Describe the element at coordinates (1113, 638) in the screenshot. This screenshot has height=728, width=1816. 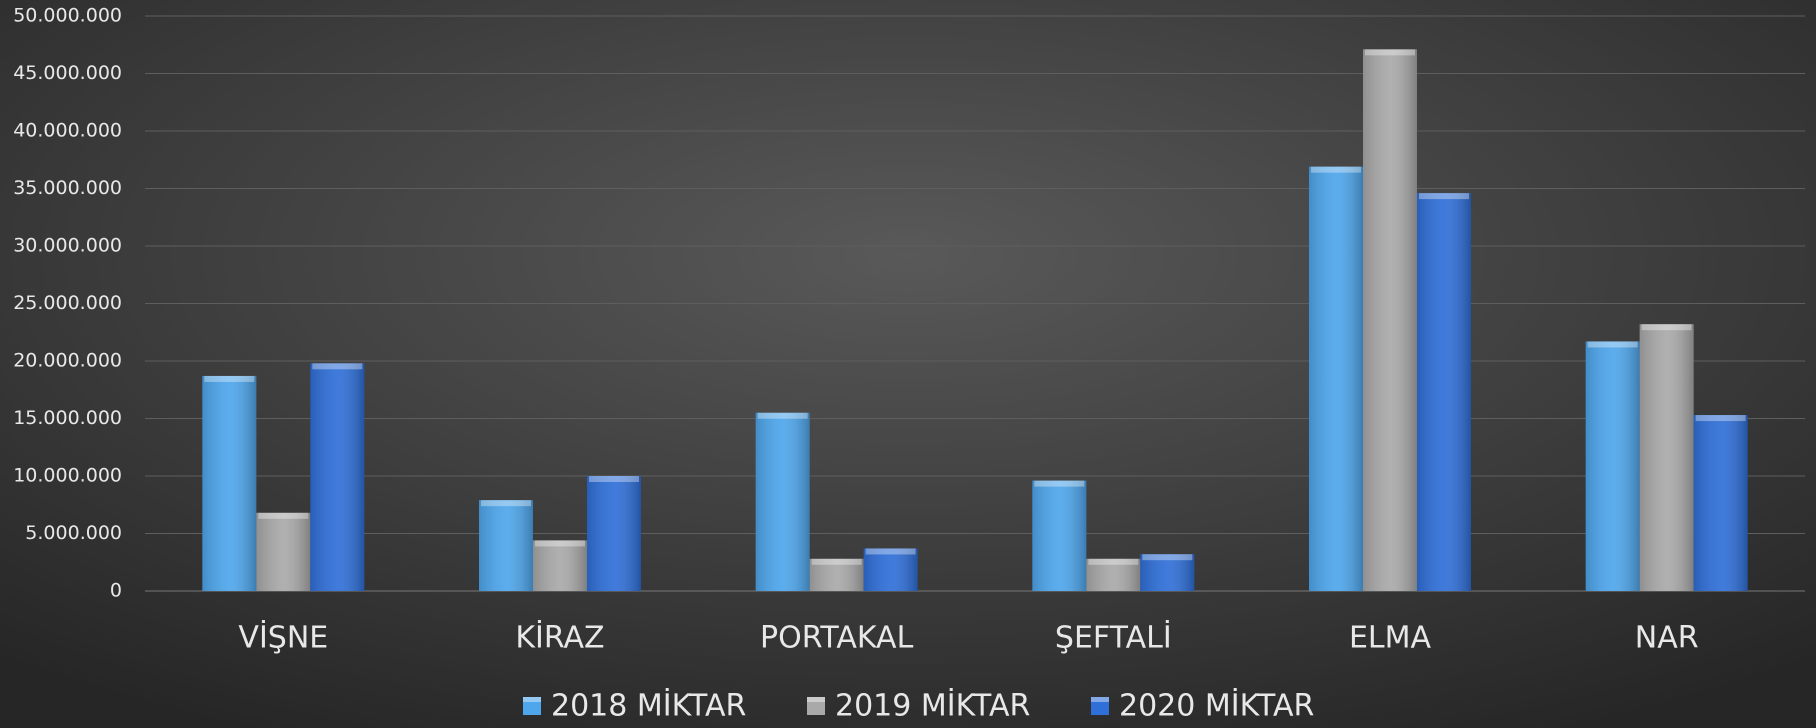
I see `x-tick-label: ŞEFTALİ` at that location.